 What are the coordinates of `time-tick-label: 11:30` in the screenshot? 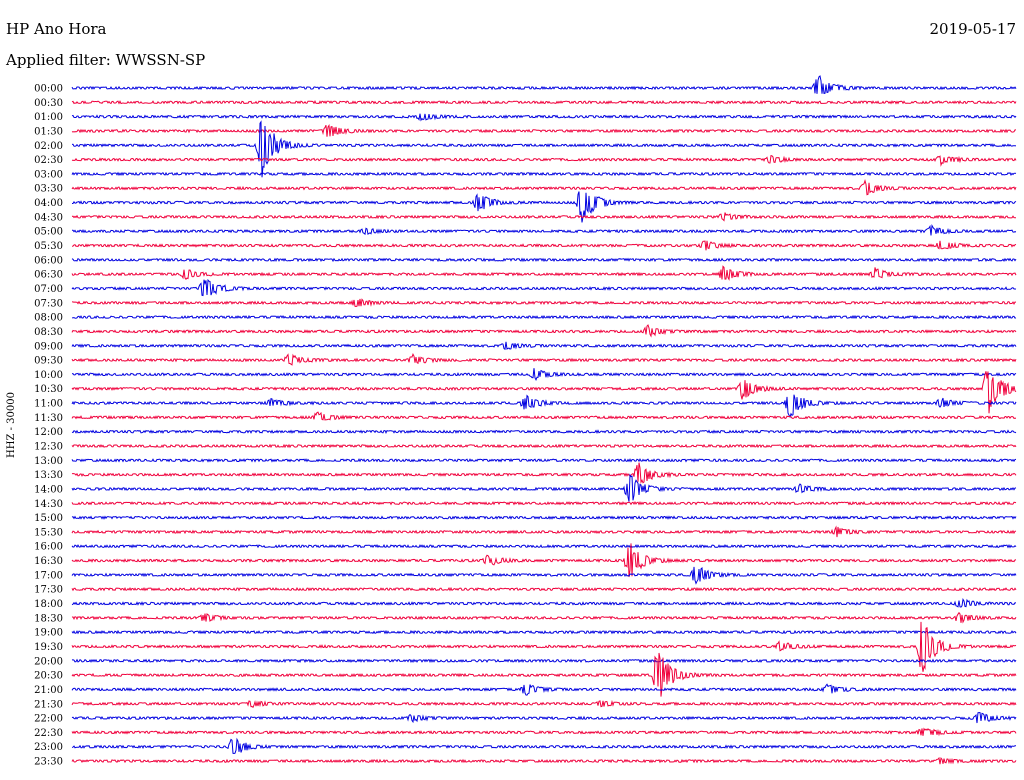 It's located at (48, 418).